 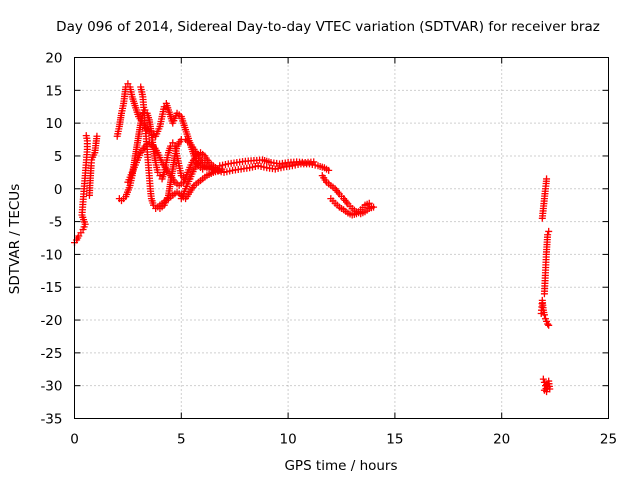 What do you see at coordinates (181, 440) in the screenshot?
I see `x-tick-label: 5` at bounding box center [181, 440].